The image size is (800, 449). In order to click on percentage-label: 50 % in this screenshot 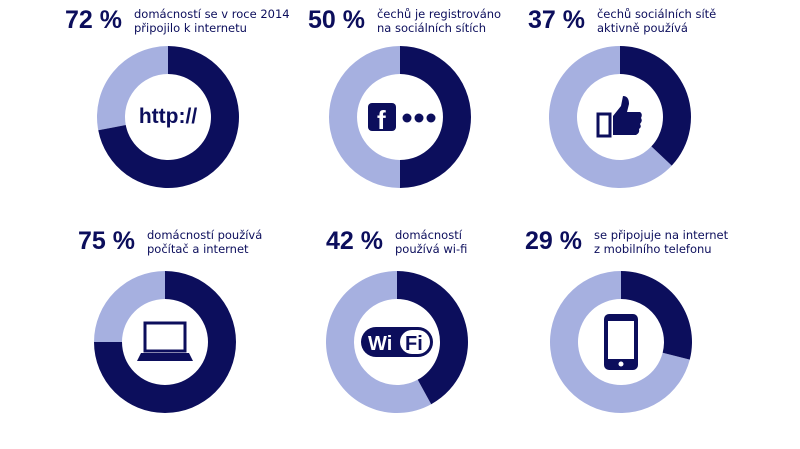, I will do `click(336, 20)`.